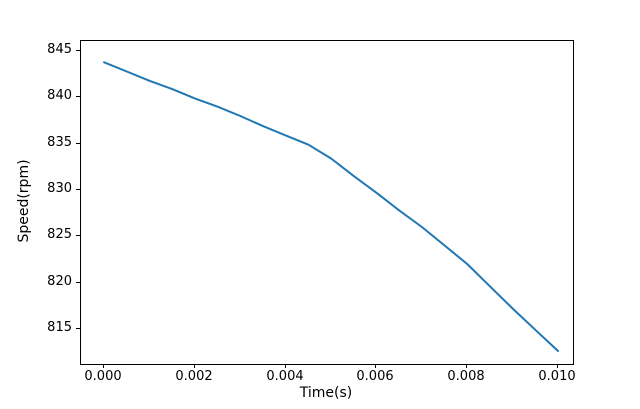  What do you see at coordinates (59, 49) in the screenshot?
I see `y-tick-label: 845` at bounding box center [59, 49].